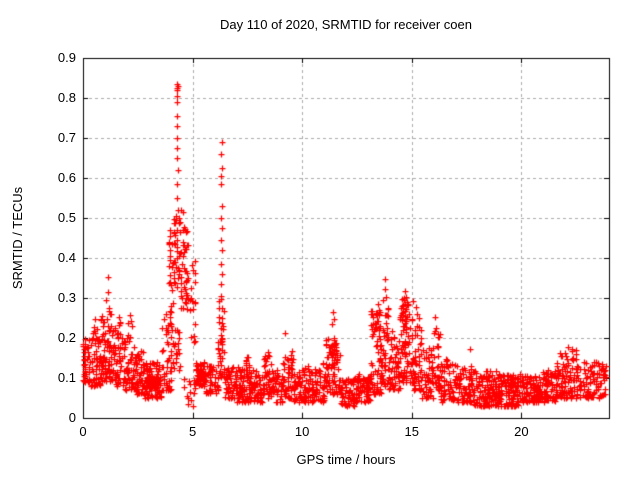 The width and height of the screenshot is (640, 480). Describe the element at coordinates (66, 257) in the screenshot. I see `y-tick-label: 0.4` at that location.